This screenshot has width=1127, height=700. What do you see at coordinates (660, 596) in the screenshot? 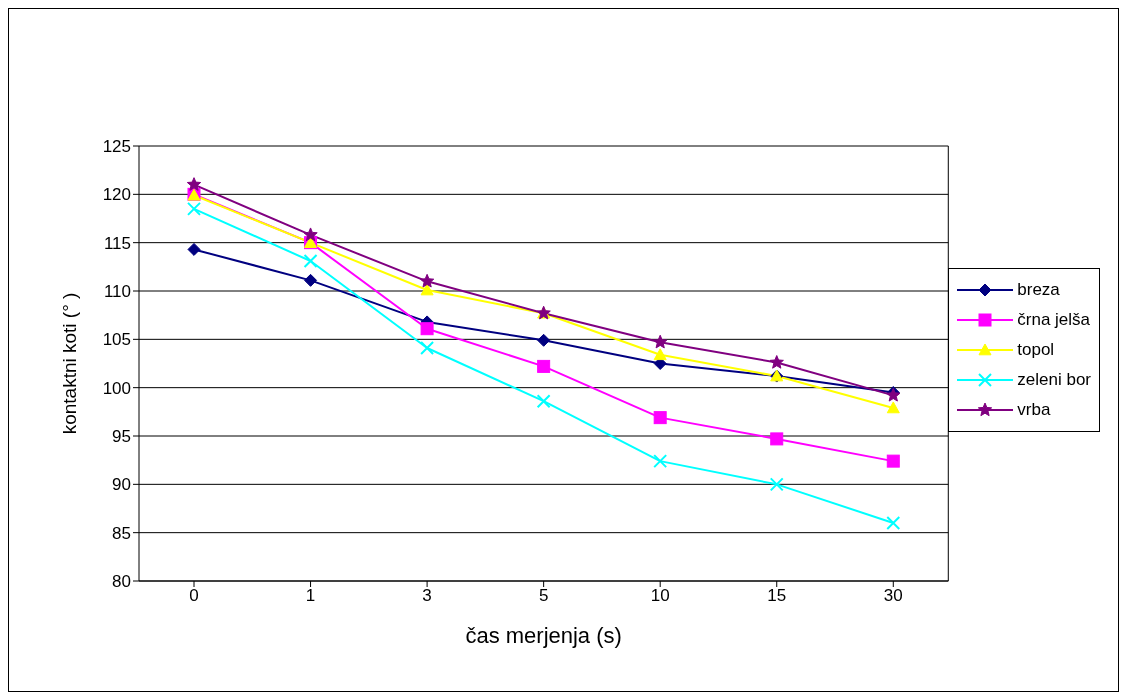
I see `x-tick-label: 10` at bounding box center [660, 596].